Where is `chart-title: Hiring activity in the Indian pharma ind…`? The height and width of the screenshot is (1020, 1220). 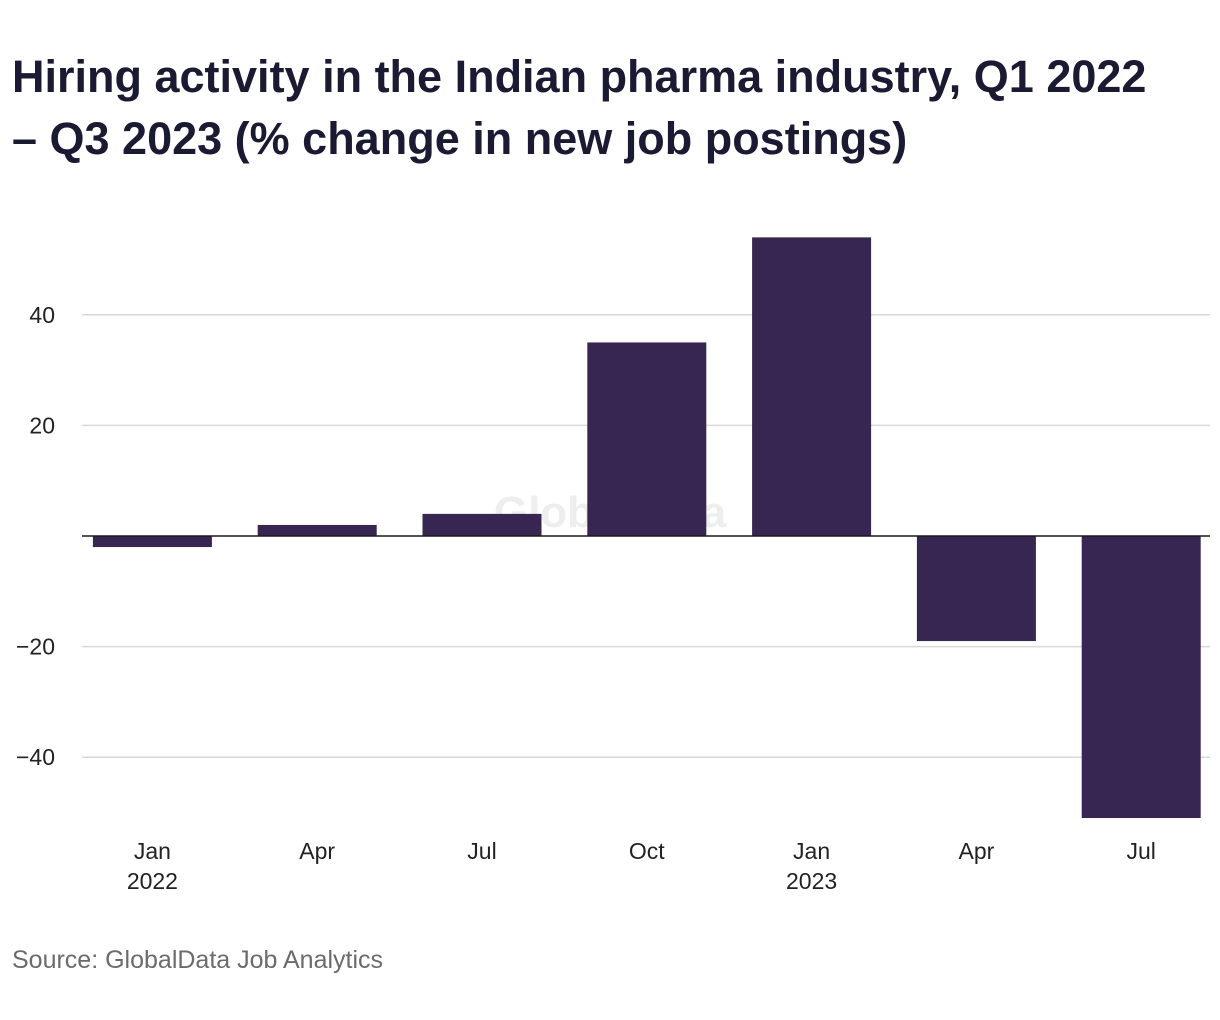 chart-title: Hiring activity in the Indian pharma ind… is located at coordinates (579, 107).